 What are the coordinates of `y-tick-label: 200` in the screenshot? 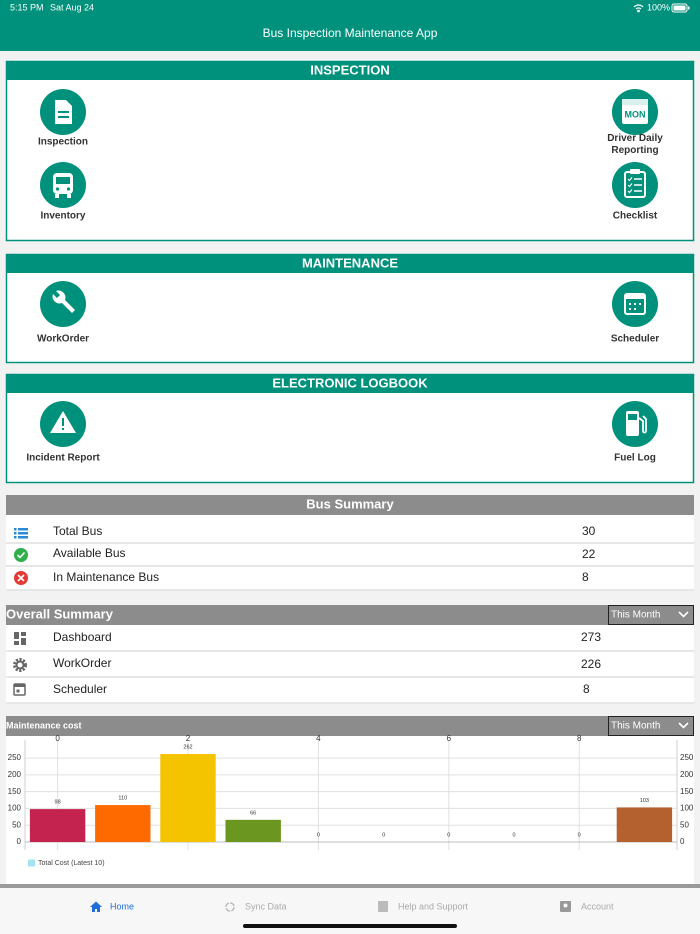 It's located at (15, 774).